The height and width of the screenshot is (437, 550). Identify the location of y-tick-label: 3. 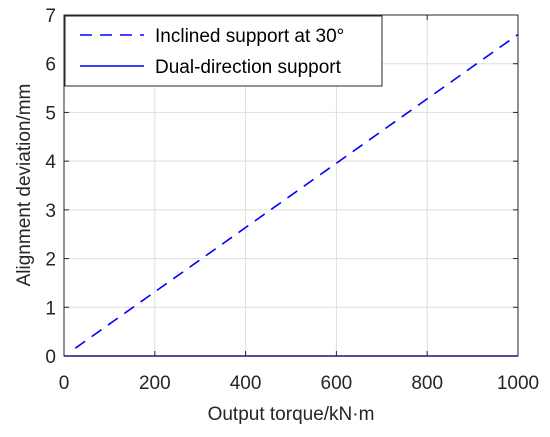
(50, 211).